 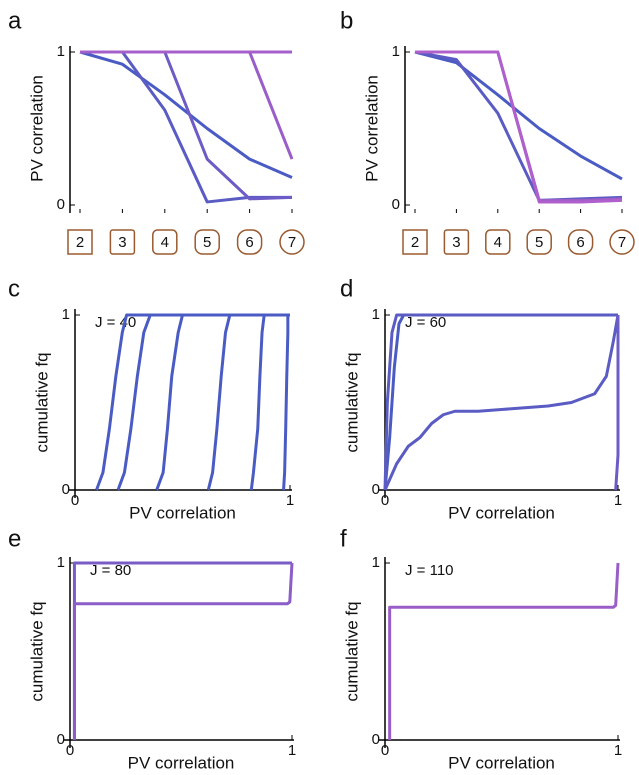 I want to click on panel-label: d, so click(x=346, y=288).